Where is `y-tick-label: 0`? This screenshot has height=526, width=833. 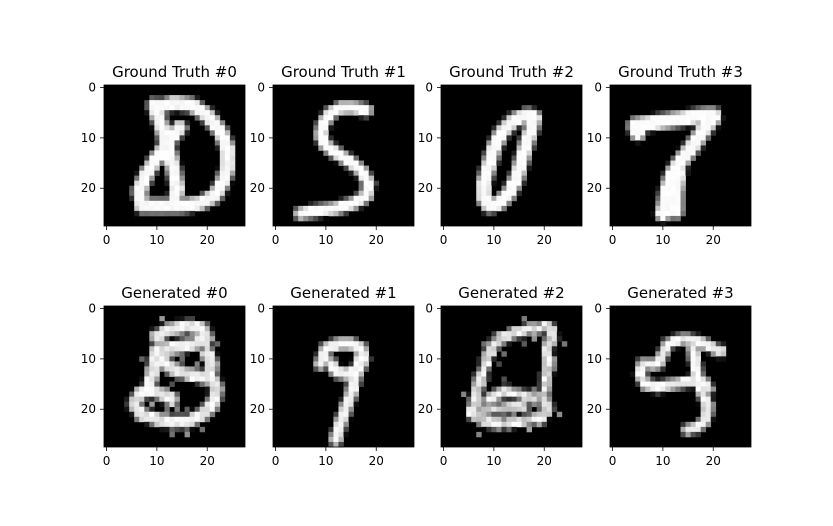
y-tick-label: 0 is located at coordinates (598, 309).